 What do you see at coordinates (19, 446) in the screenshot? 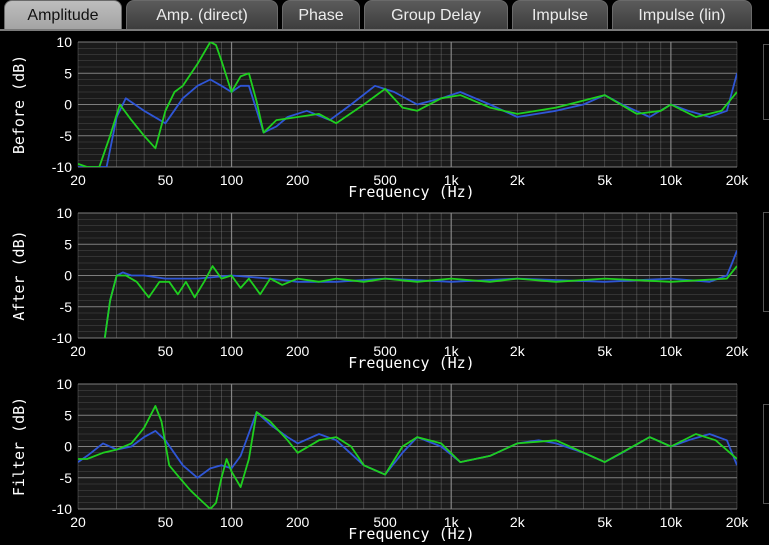
I see `y-axis-label: Filter (dB)` at bounding box center [19, 446].